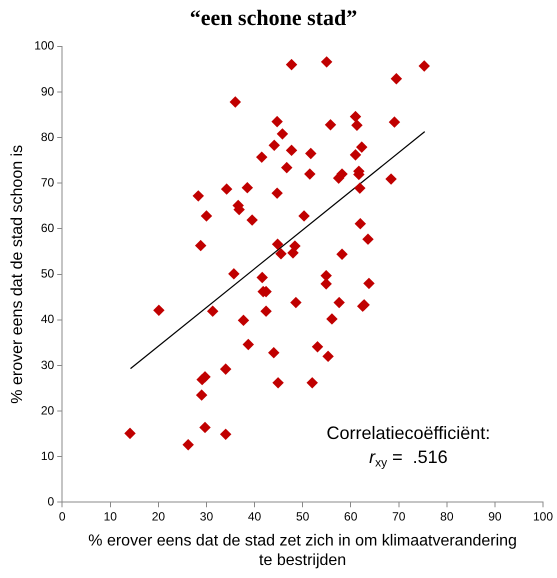  I want to click on chart-title: “een schone stad”, so click(274, 17).